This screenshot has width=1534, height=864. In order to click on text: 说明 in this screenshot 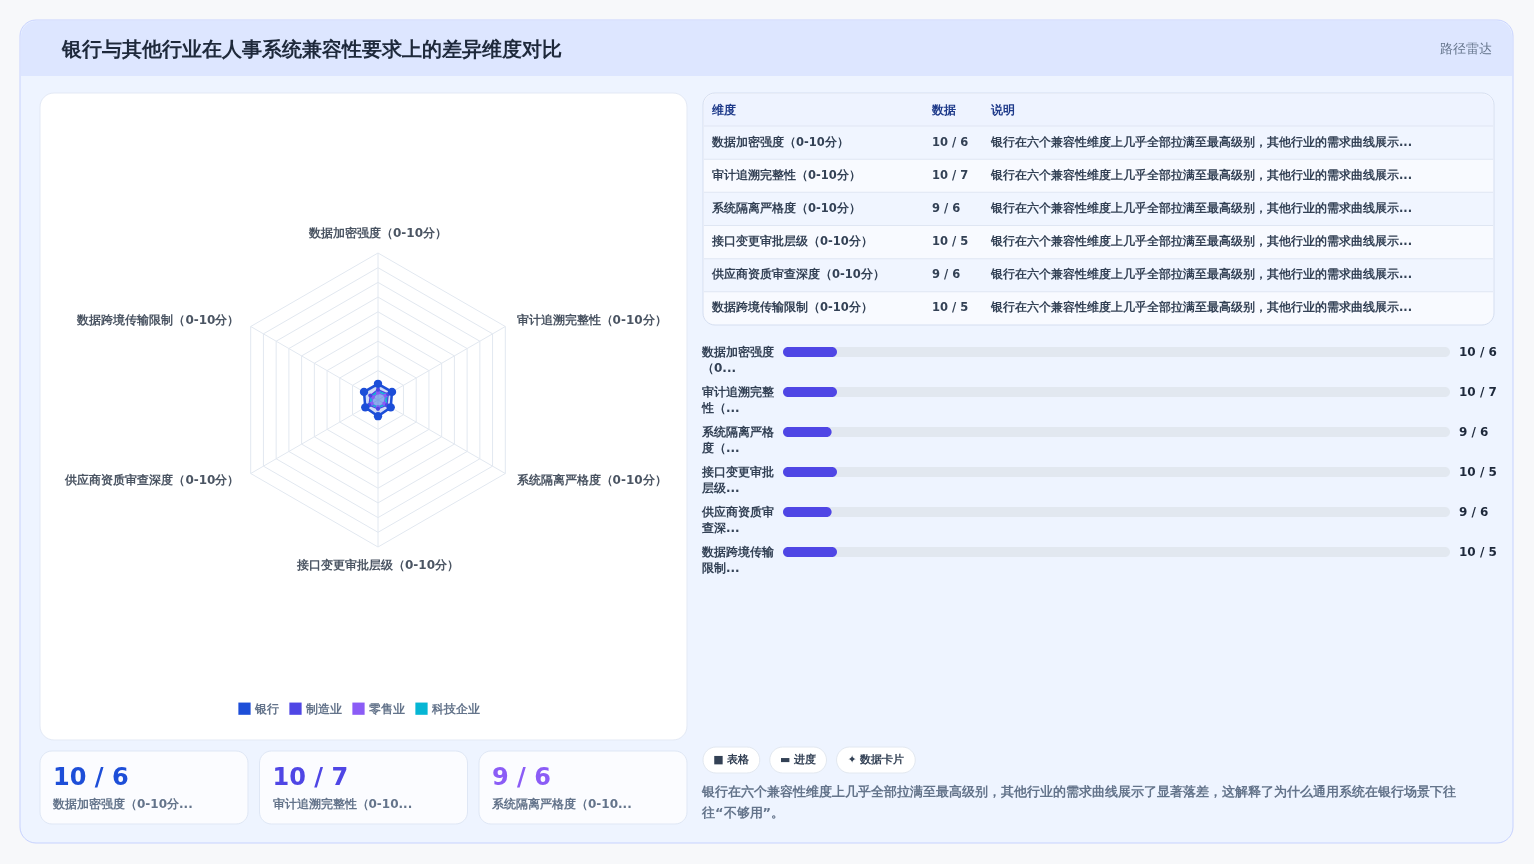, I will do `click(1002, 109)`.